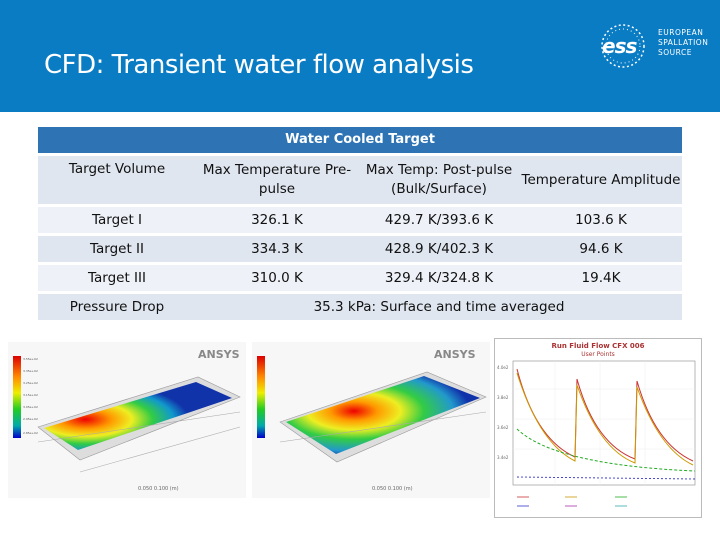 The image size is (720, 540). Describe the element at coordinates (675, 52) in the screenshot. I see `logo-line: SOURCE` at that location.